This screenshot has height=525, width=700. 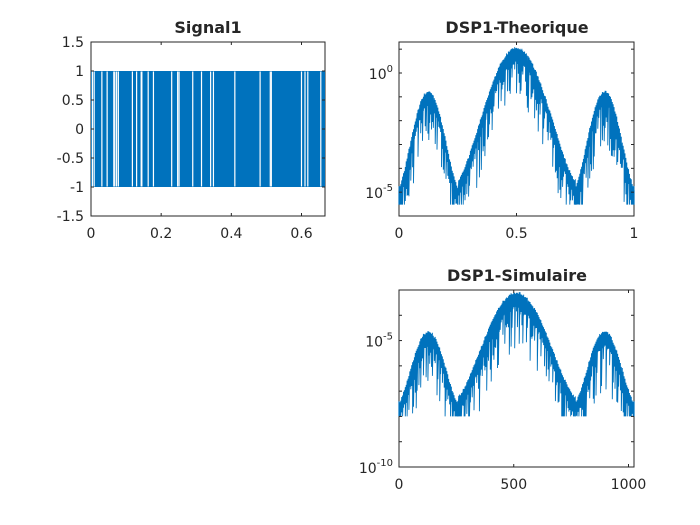 What do you see at coordinates (79, 72) in the screenshot?
I see `y-tick-label: 1` at bounding box center [79, 72].